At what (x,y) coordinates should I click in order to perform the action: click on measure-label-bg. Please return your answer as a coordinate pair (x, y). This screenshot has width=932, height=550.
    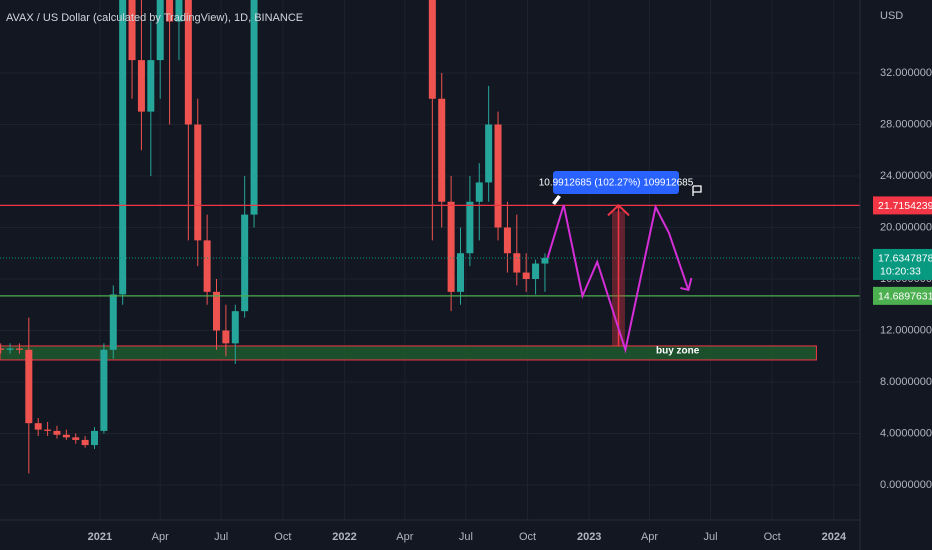
    Looking at the image, I should click on (616, 182).